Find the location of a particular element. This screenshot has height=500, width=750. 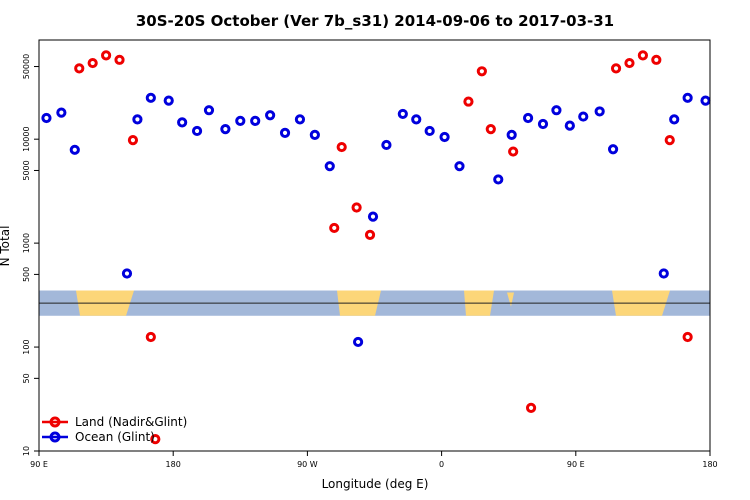

map-strip is located at coordinates (374, 303).